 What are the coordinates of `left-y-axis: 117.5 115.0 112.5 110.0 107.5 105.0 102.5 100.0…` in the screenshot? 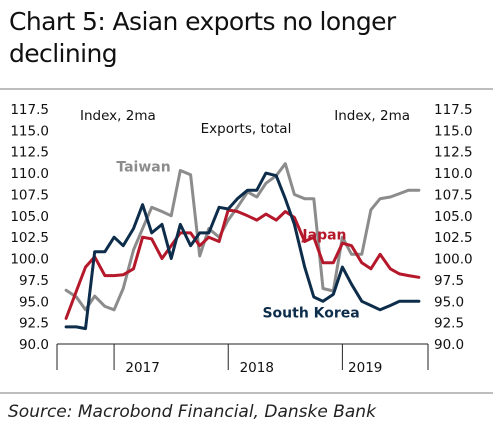 It's located at (29, 227).